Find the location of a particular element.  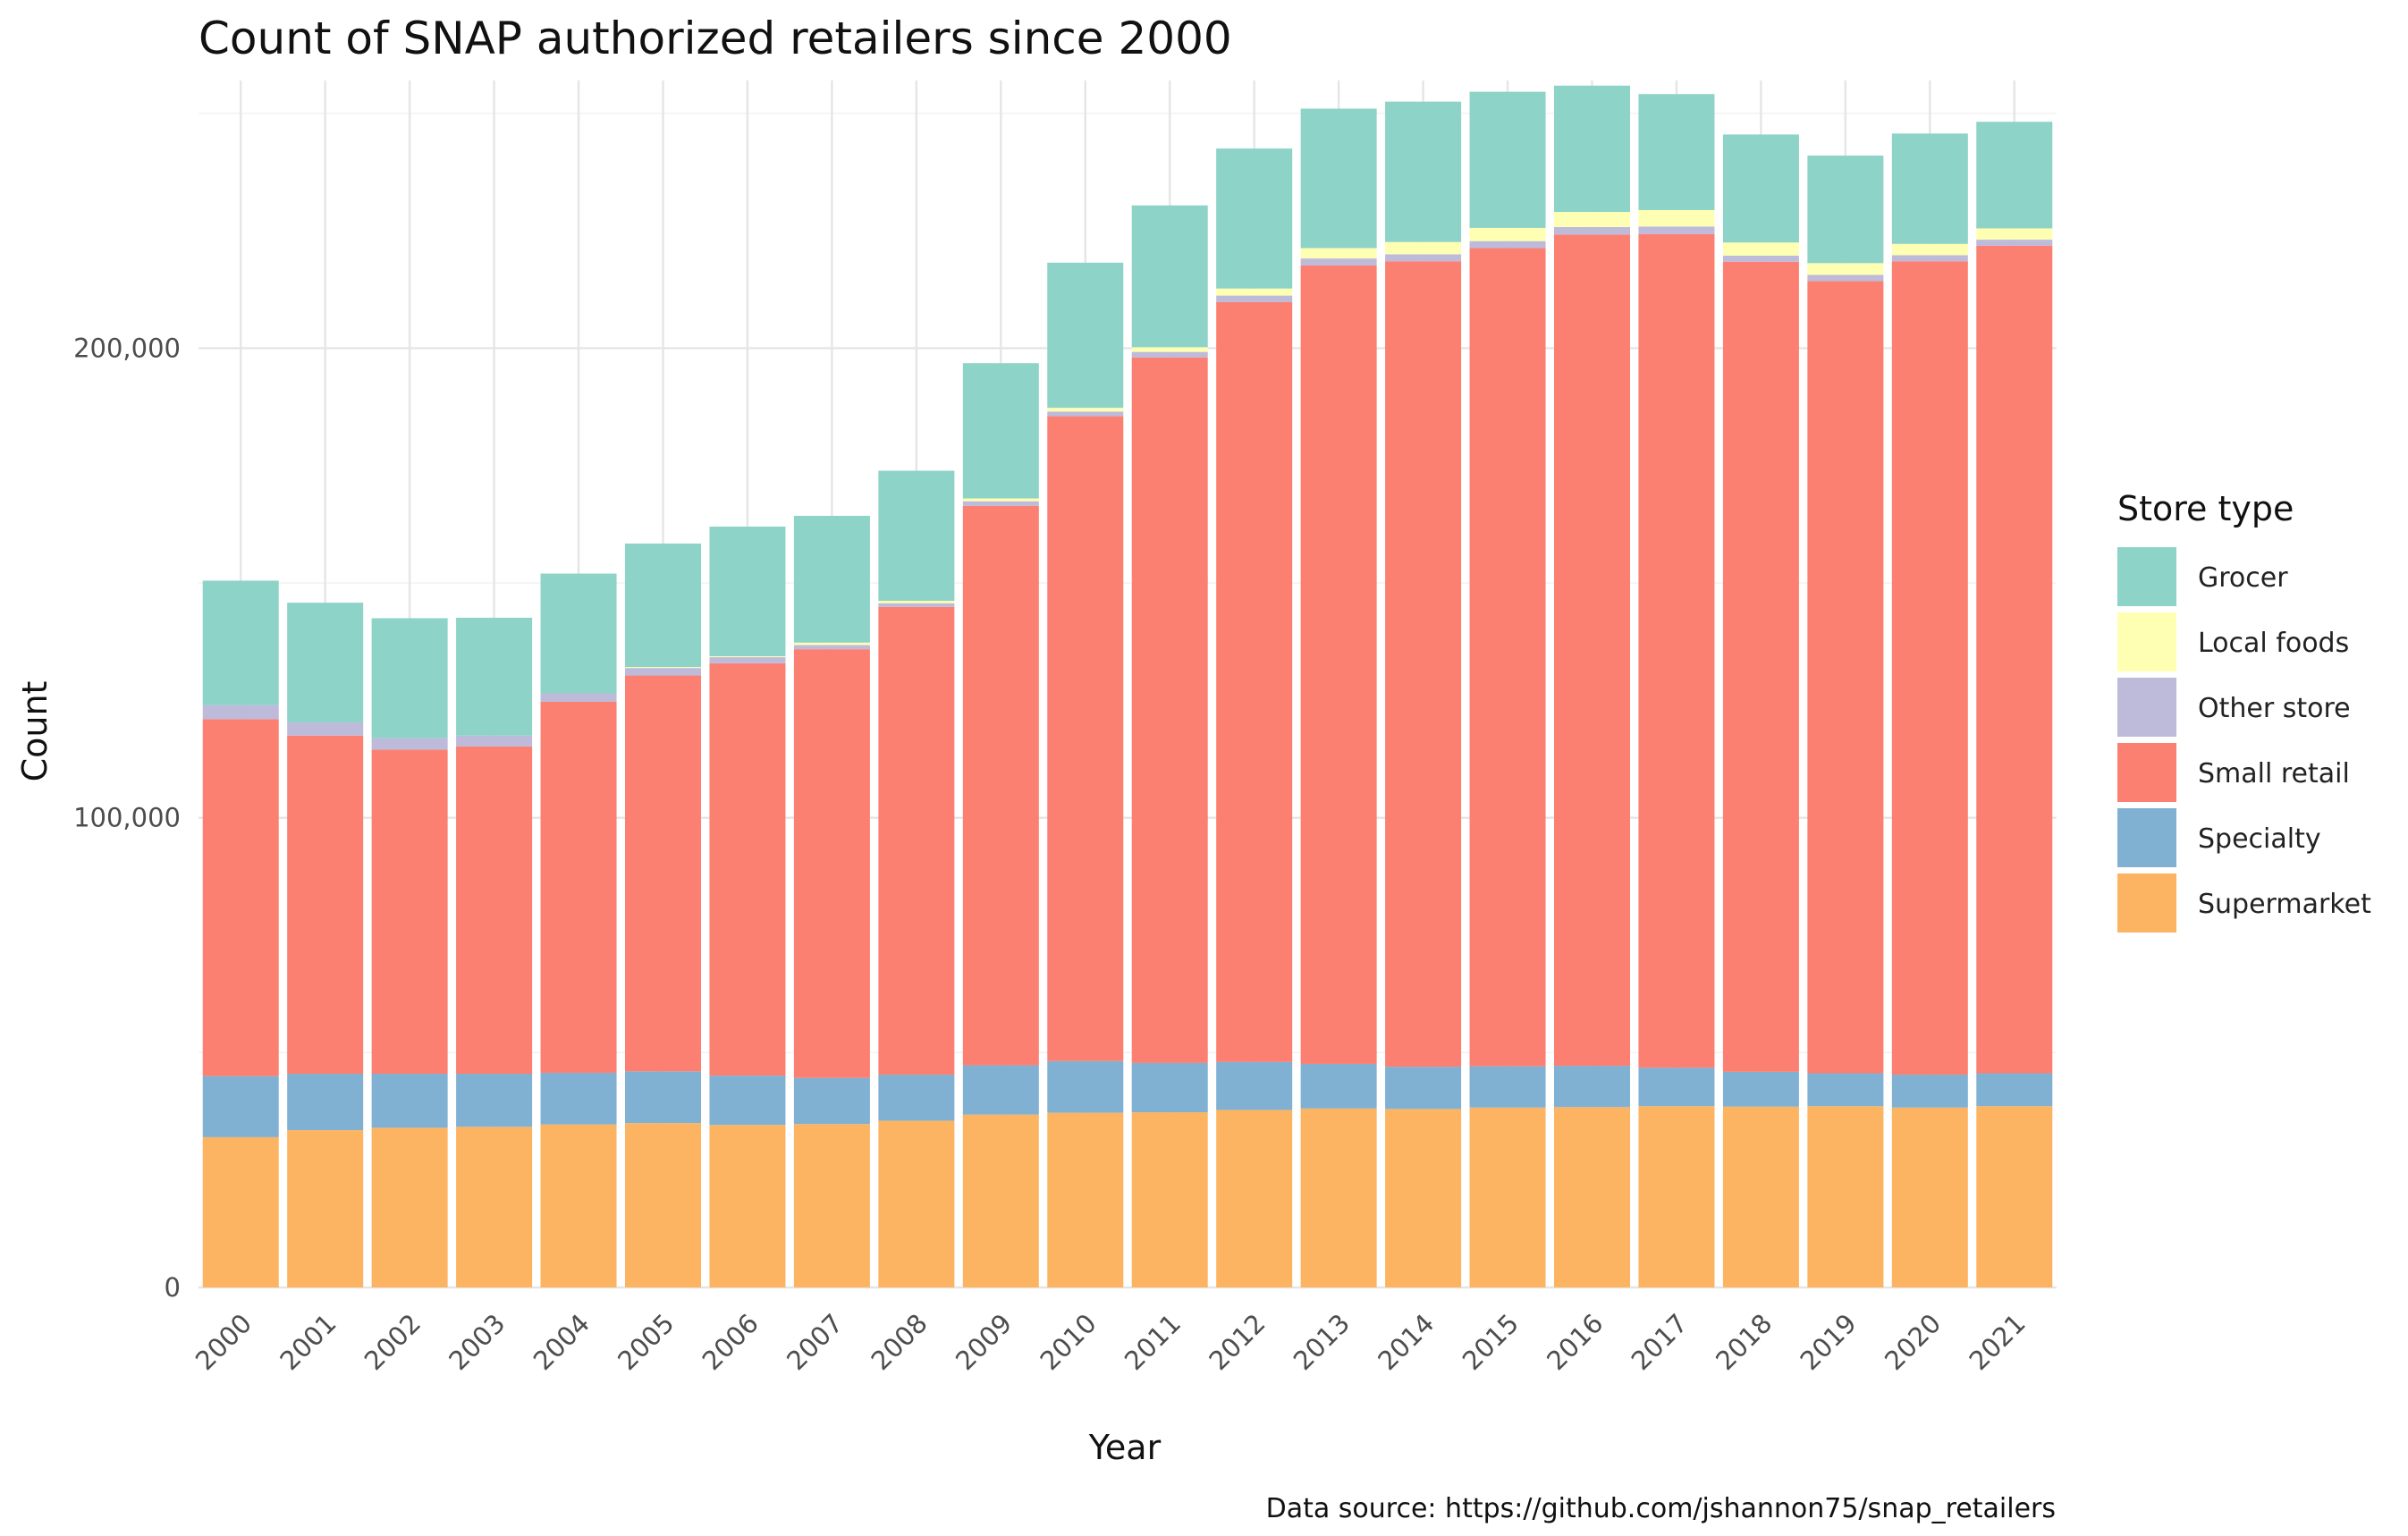

bar-segment-specialty-2004 is located at coordinates (578, 1098).